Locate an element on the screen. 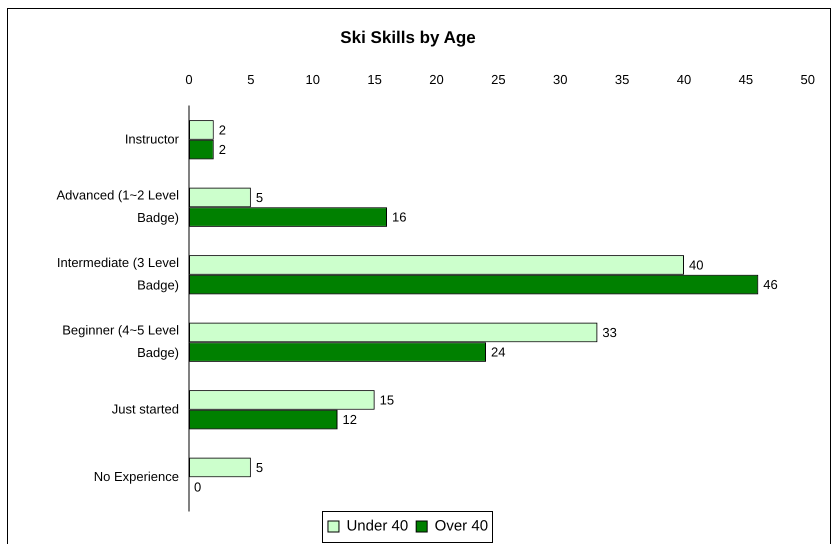 The width and height of the screenshot is (833, 544). y-tick-label: Instructor is located at coordinates (152, 138).